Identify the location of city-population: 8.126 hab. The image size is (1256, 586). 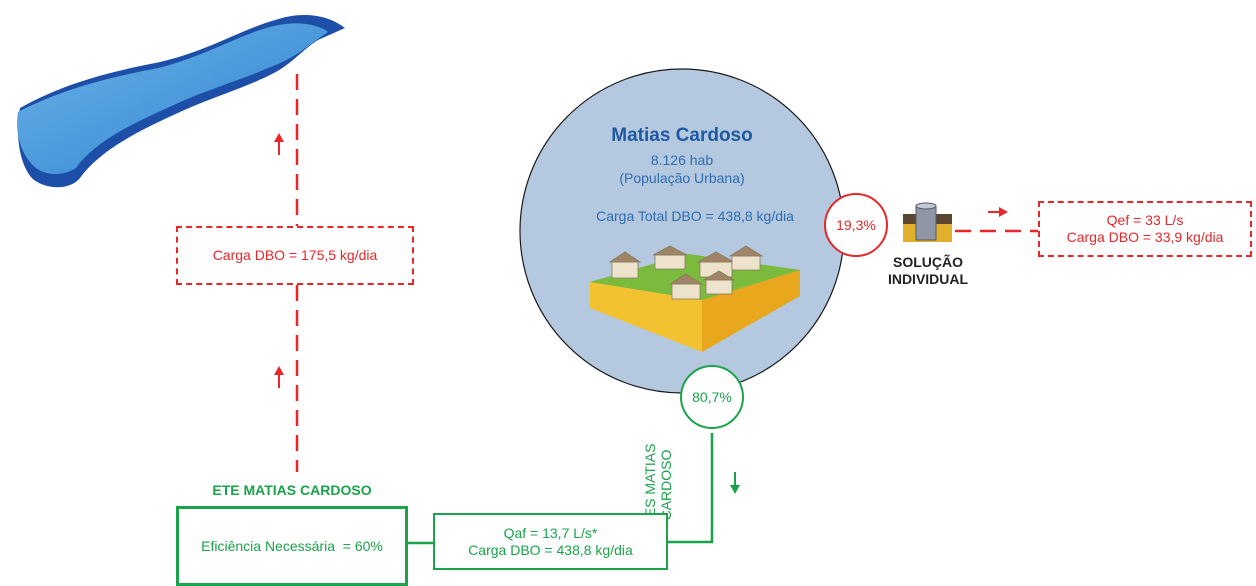
(682, 160).